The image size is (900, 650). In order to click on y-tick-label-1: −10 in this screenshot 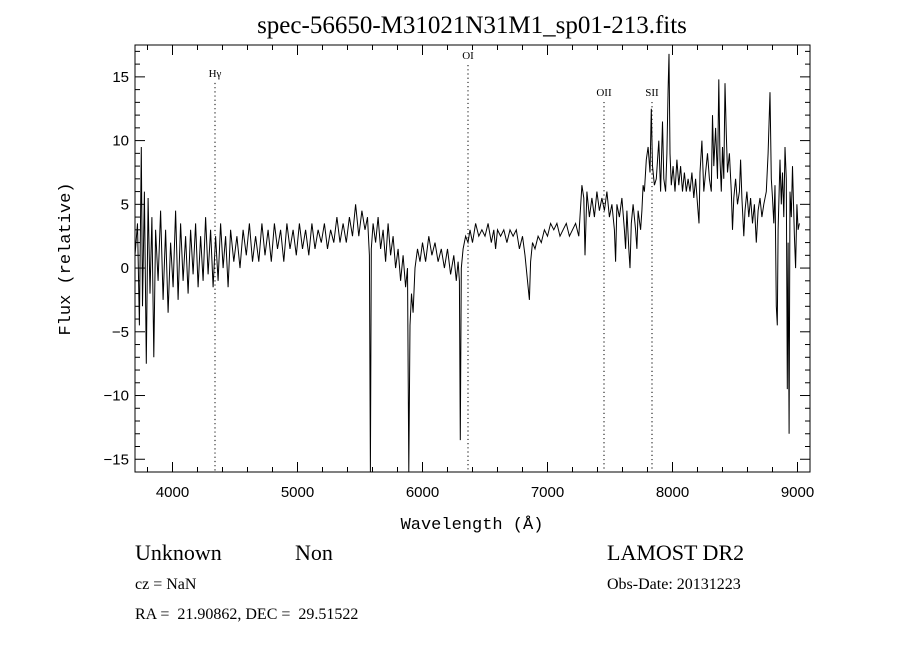, I will do `click(116, 396)`.